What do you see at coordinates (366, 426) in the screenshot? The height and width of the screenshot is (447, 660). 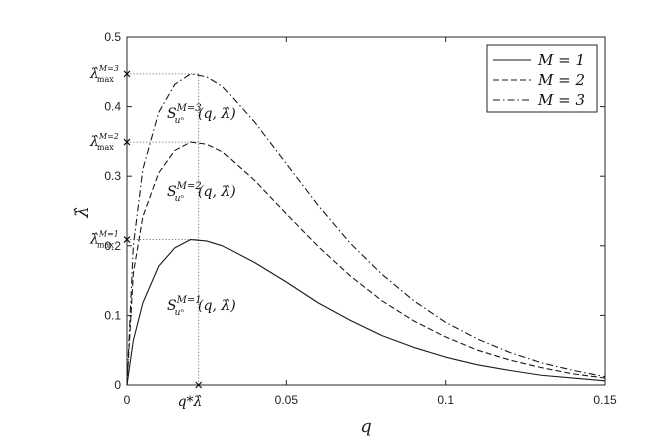 I see `x-axis-label: q` at bounding box center [366, 426].